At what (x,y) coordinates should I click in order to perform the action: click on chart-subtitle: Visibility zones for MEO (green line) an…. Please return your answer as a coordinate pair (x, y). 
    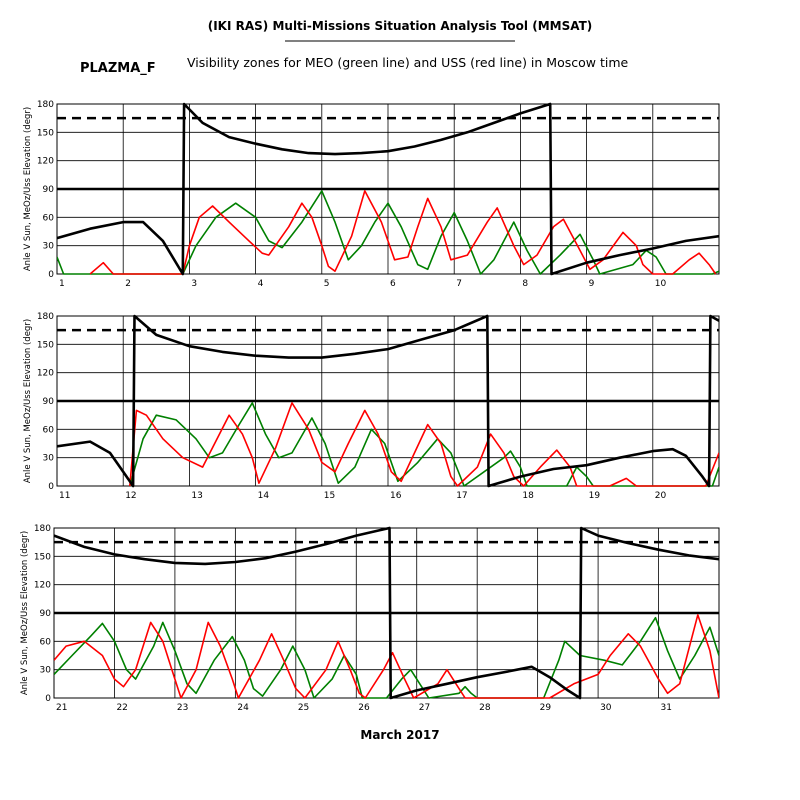
    Looking at the image, I should click on (407, 62).